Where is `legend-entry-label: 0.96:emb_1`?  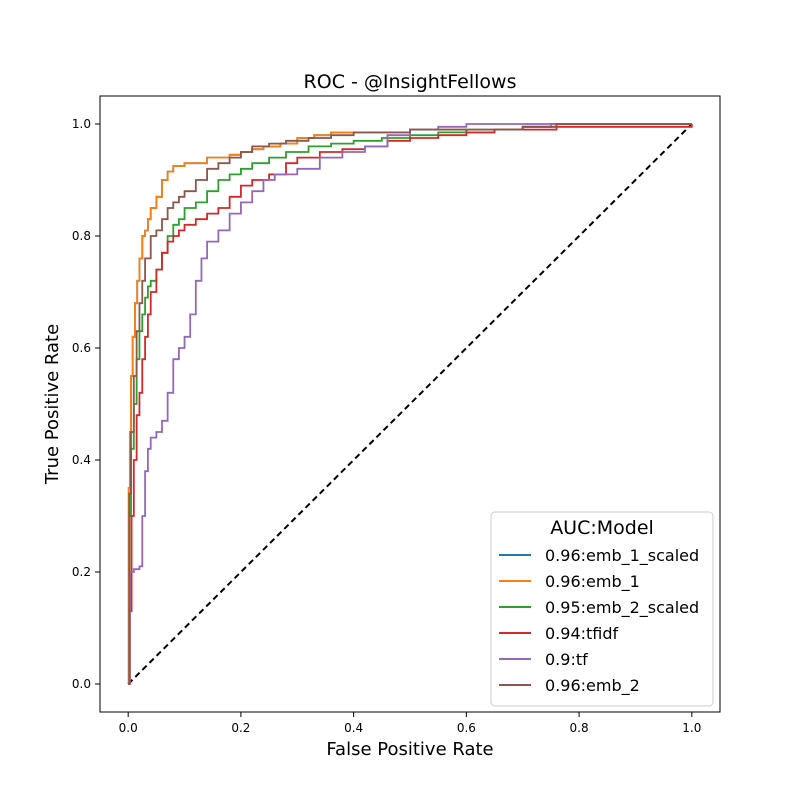
legend-entry-label: 0.96:emb_1 is located at coordinates (592, 582).